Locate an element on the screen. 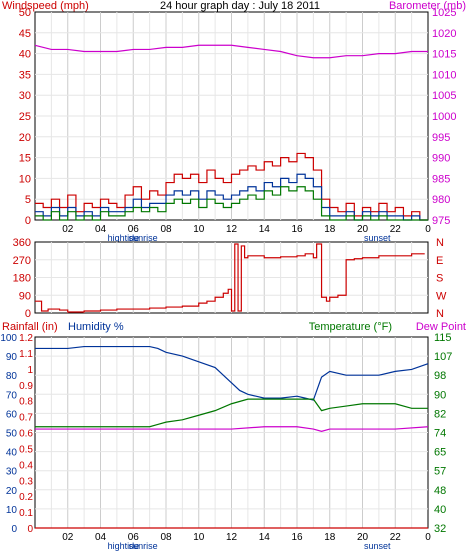  barometer-y-tick-label: 975 is located at coordinates (441, 221).